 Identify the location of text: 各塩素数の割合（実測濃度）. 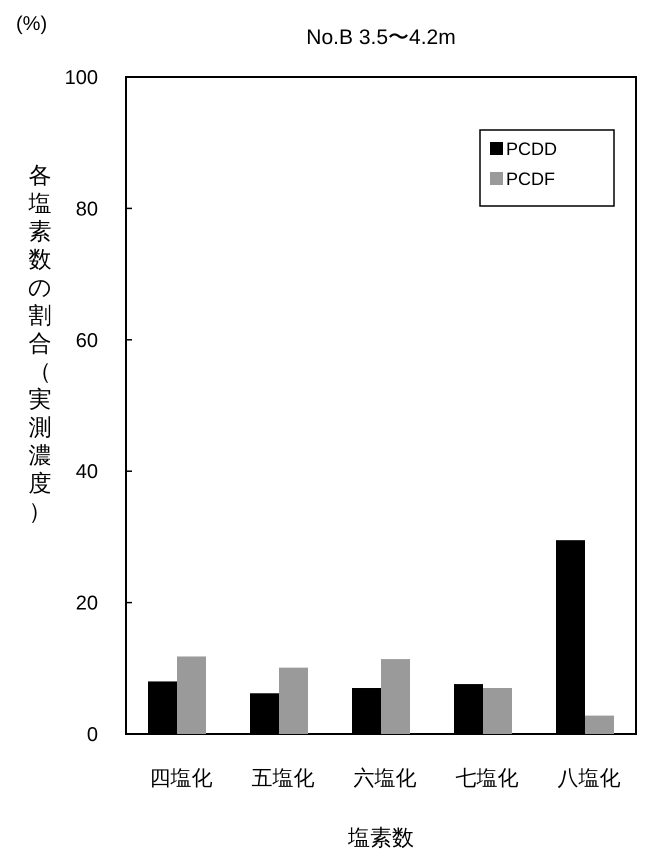
(40, 343).